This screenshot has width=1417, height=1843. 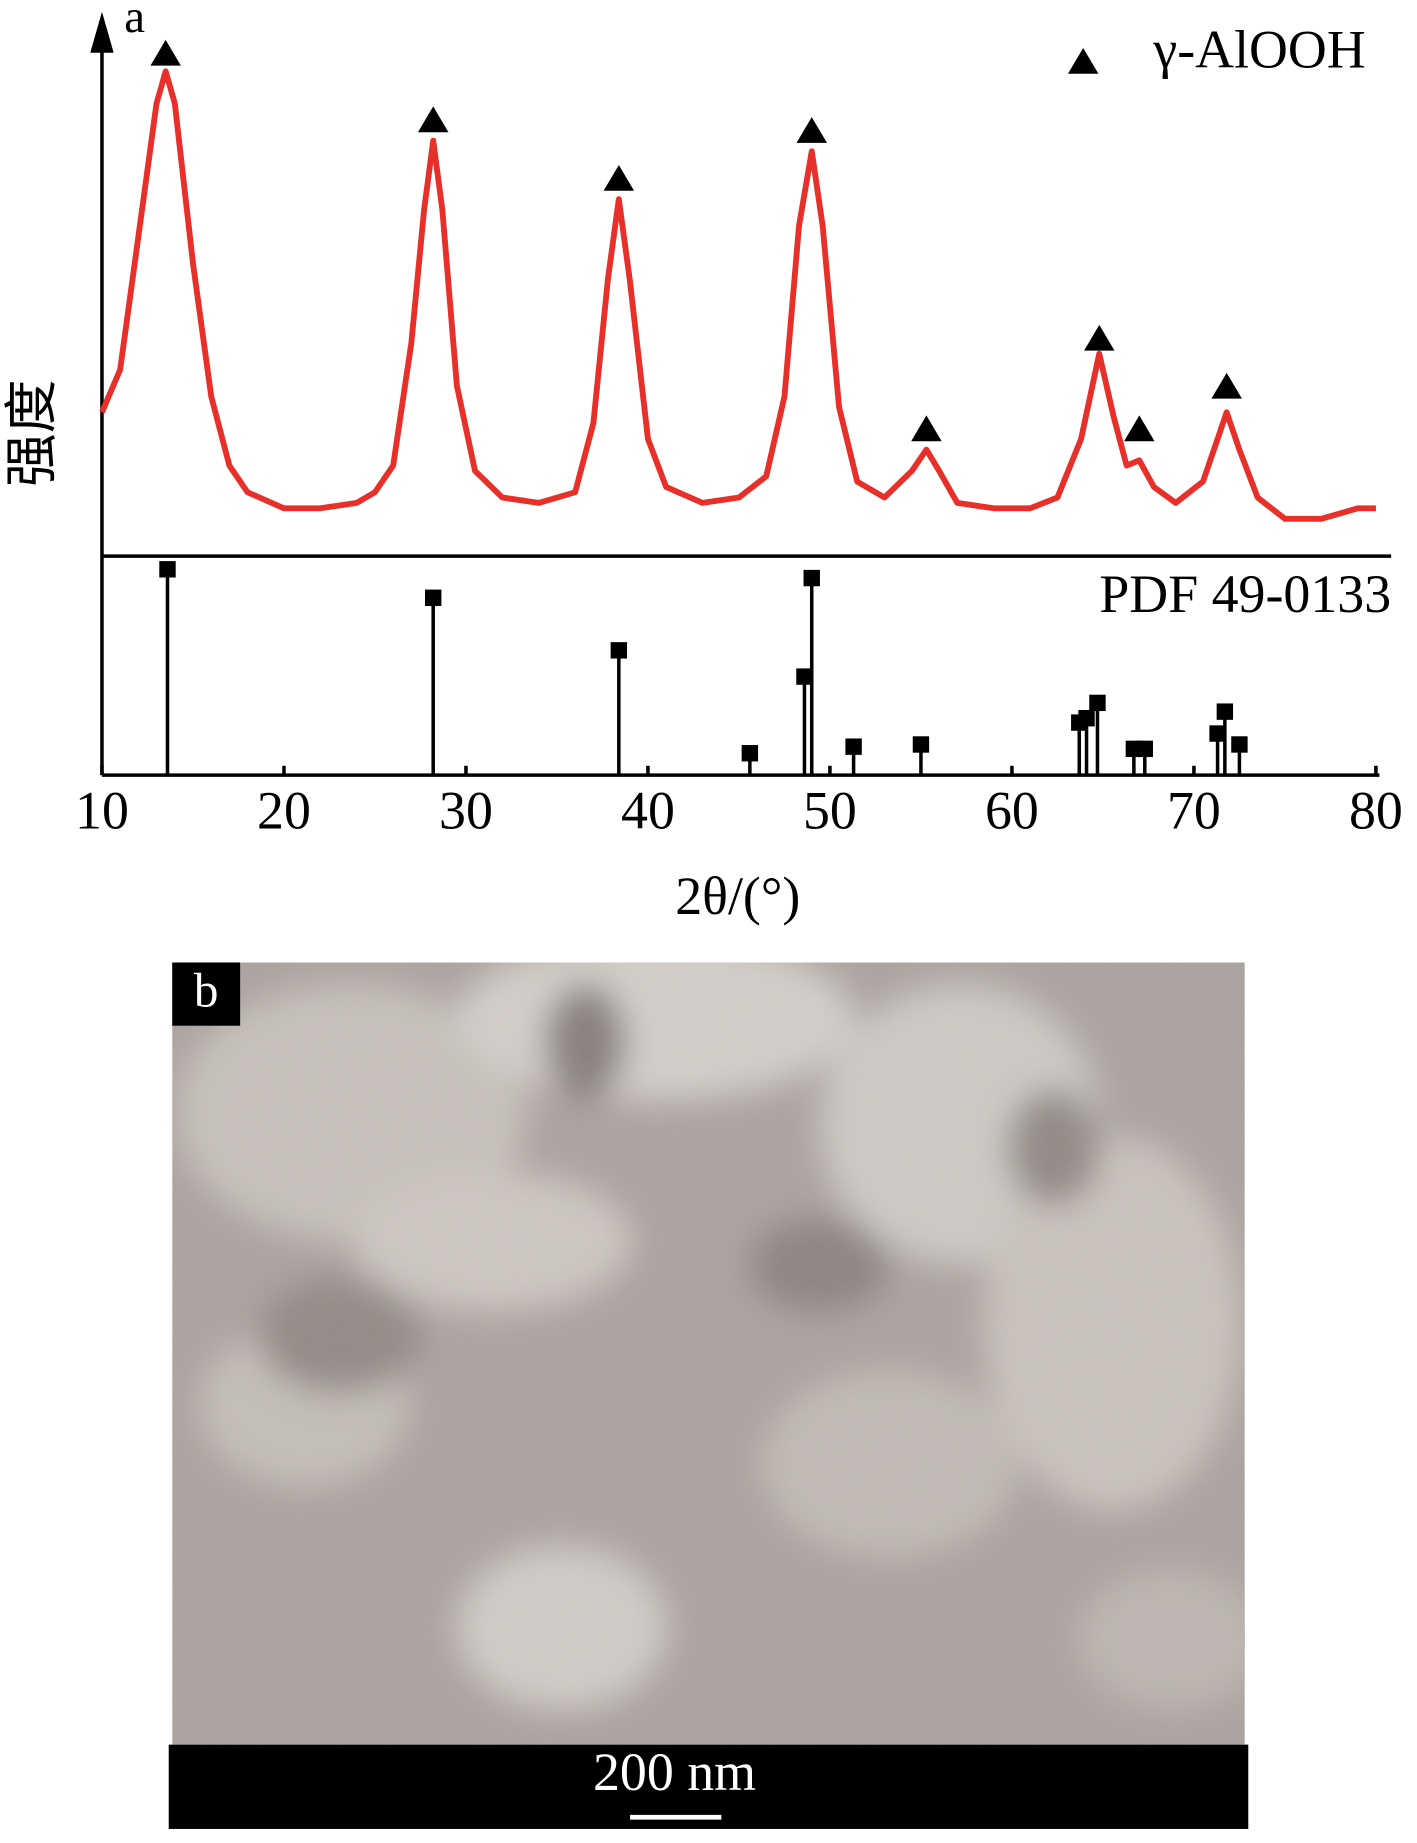 What do you see at coordinates (648, 810) in the screenshot?
I see `x-tick-label: 40` at bounding box center [648, 810].